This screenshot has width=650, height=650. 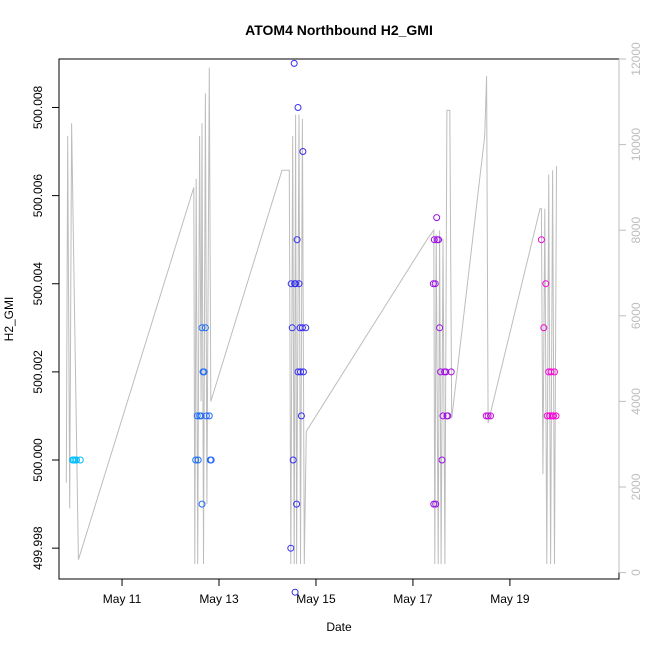 What do you see at coordinates (316, 599) in the screenshot?
I see `x-tick-label: May 15` at bounding box center [316, 599].